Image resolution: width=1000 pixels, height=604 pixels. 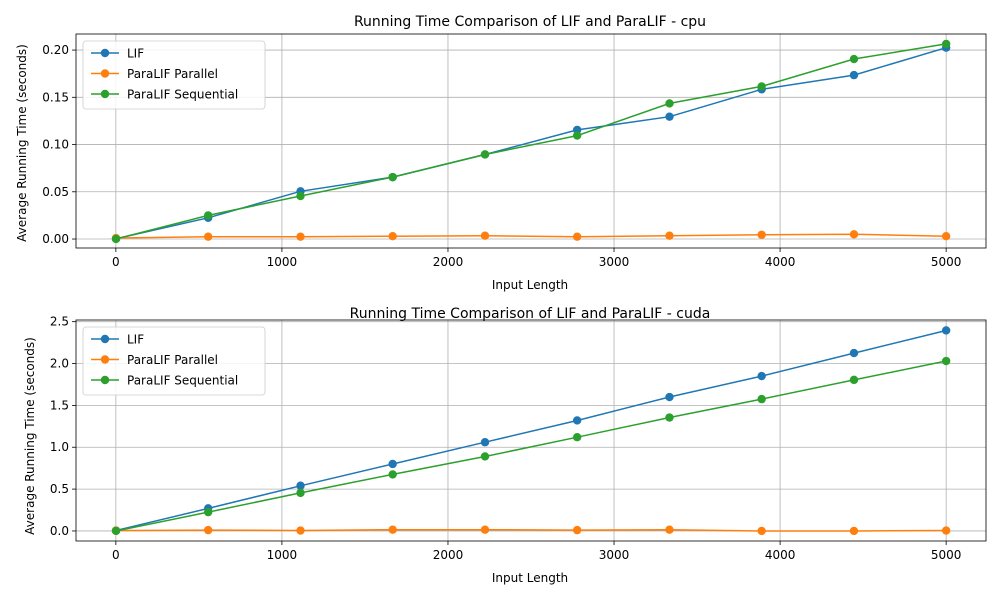 I want to click on y-tick-label: 0.0, so click(x=59, y=531).